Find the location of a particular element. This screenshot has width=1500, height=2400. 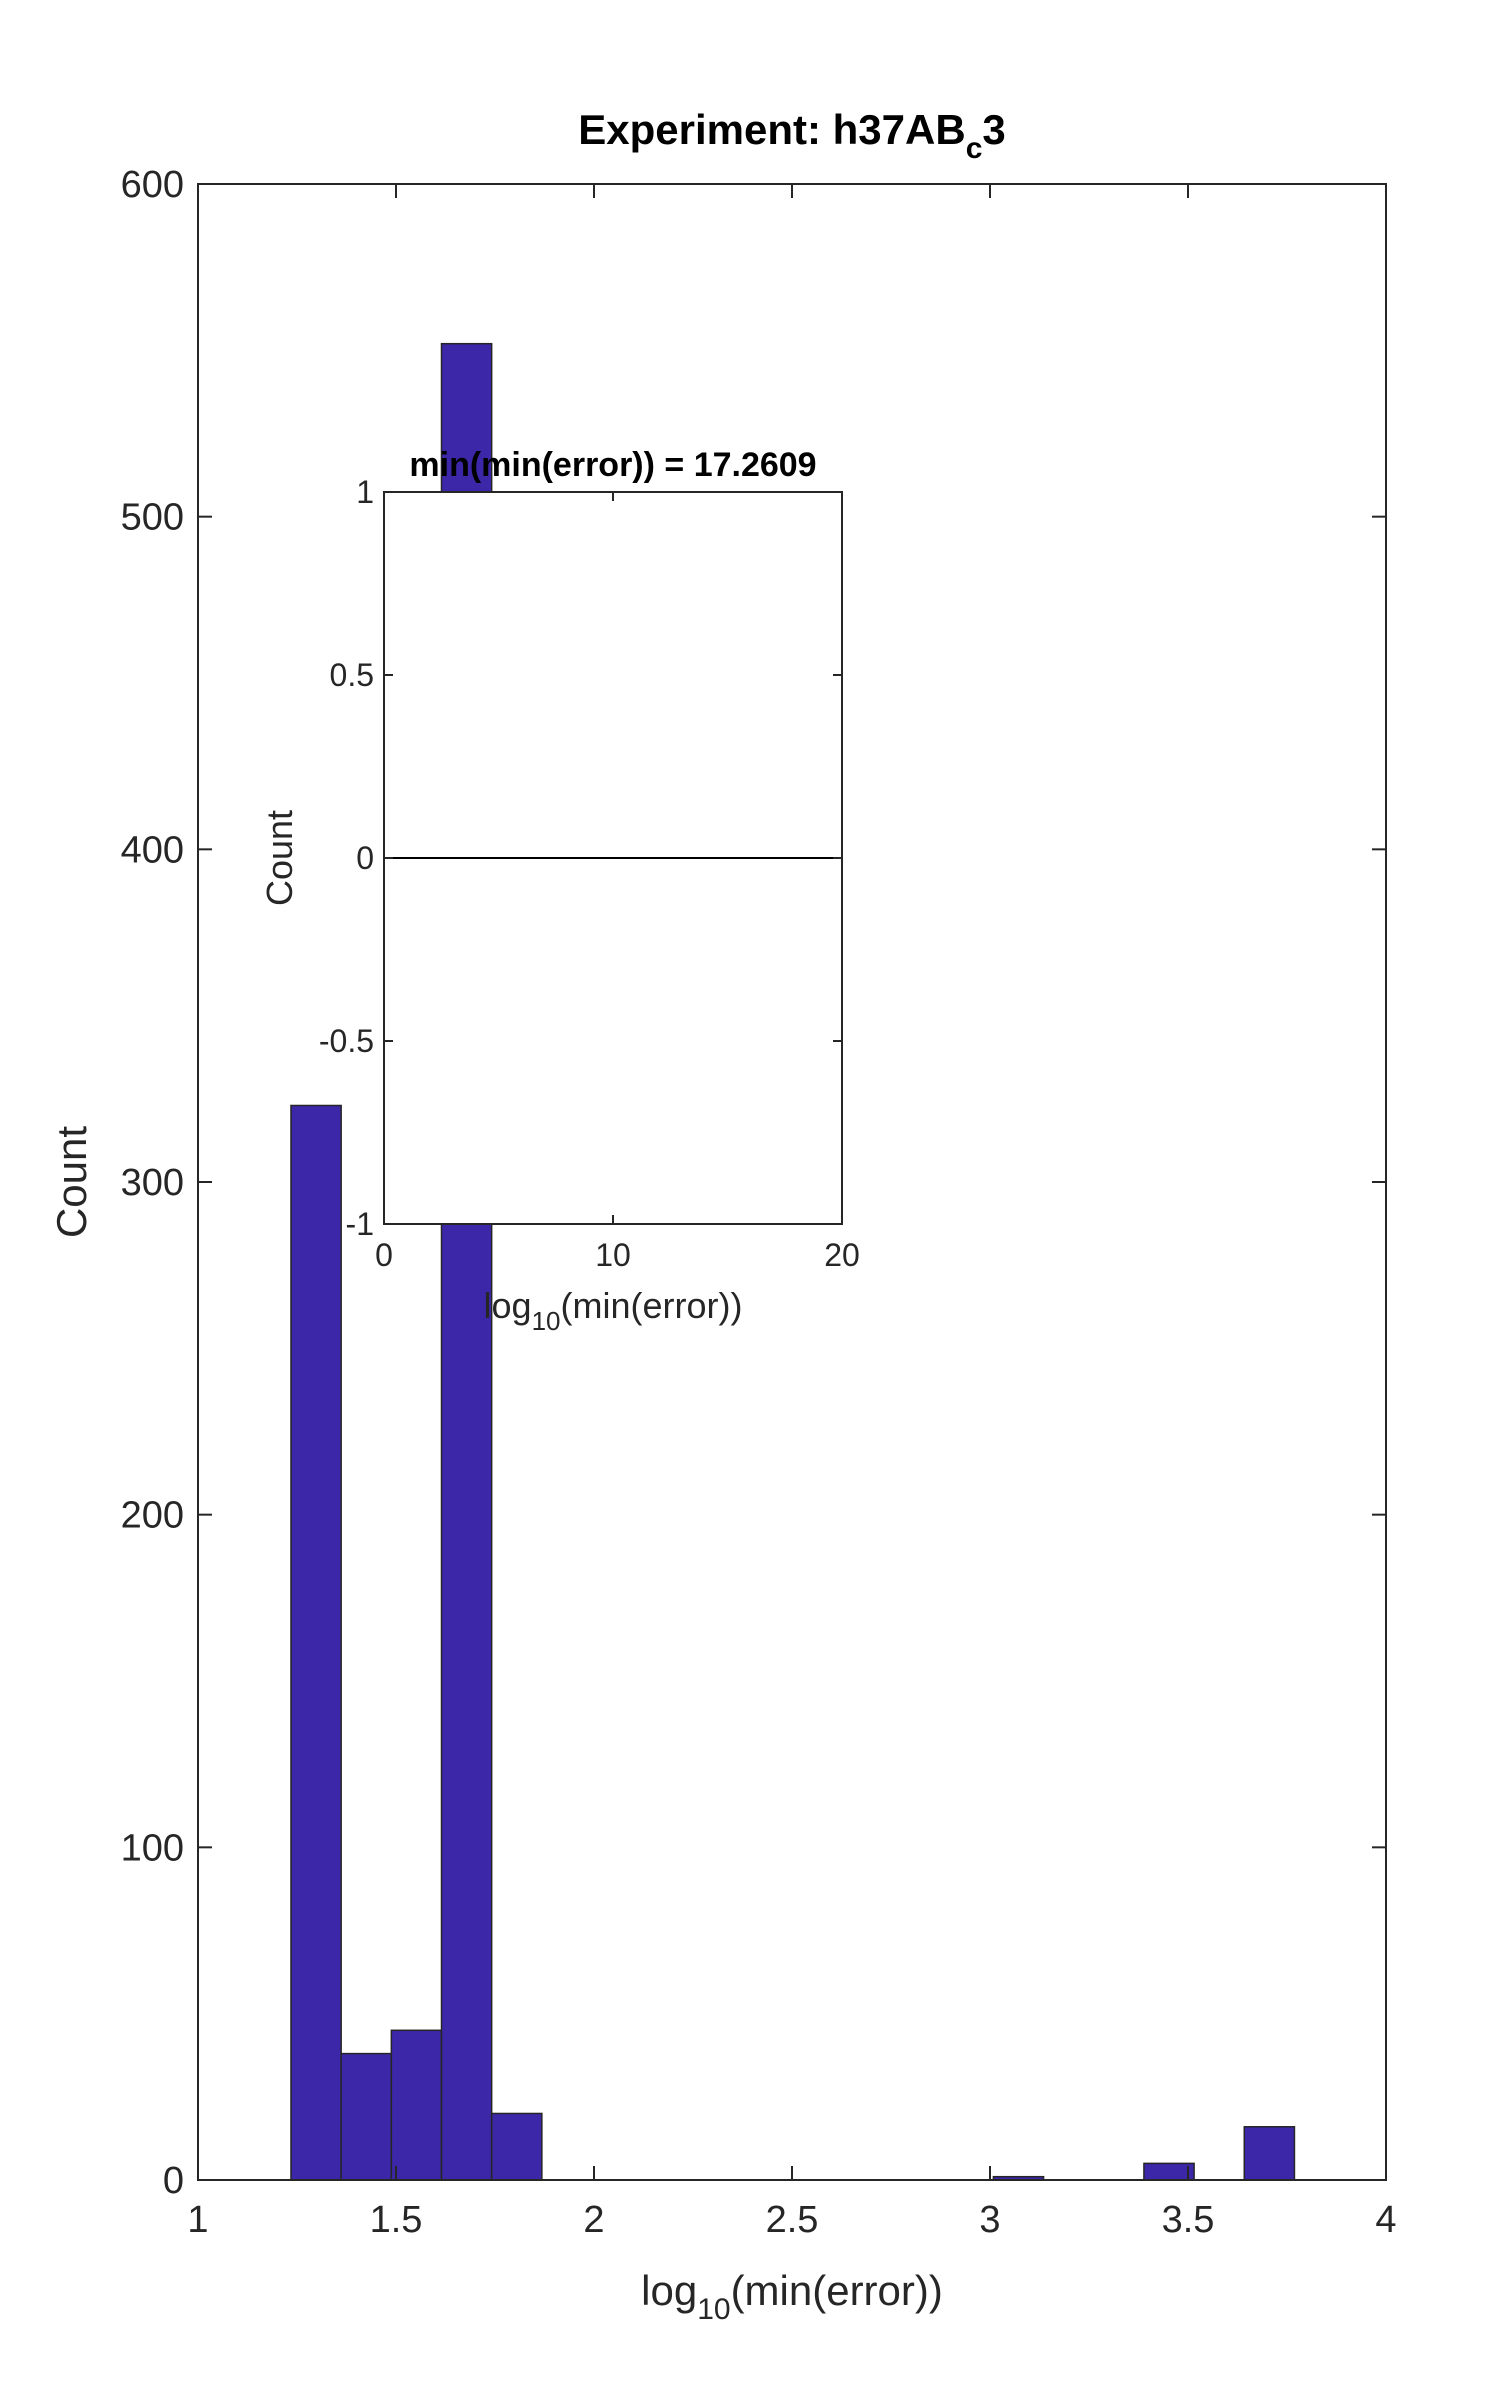

inset-y-tick-label: 0 is located at coordinates (365, 858).